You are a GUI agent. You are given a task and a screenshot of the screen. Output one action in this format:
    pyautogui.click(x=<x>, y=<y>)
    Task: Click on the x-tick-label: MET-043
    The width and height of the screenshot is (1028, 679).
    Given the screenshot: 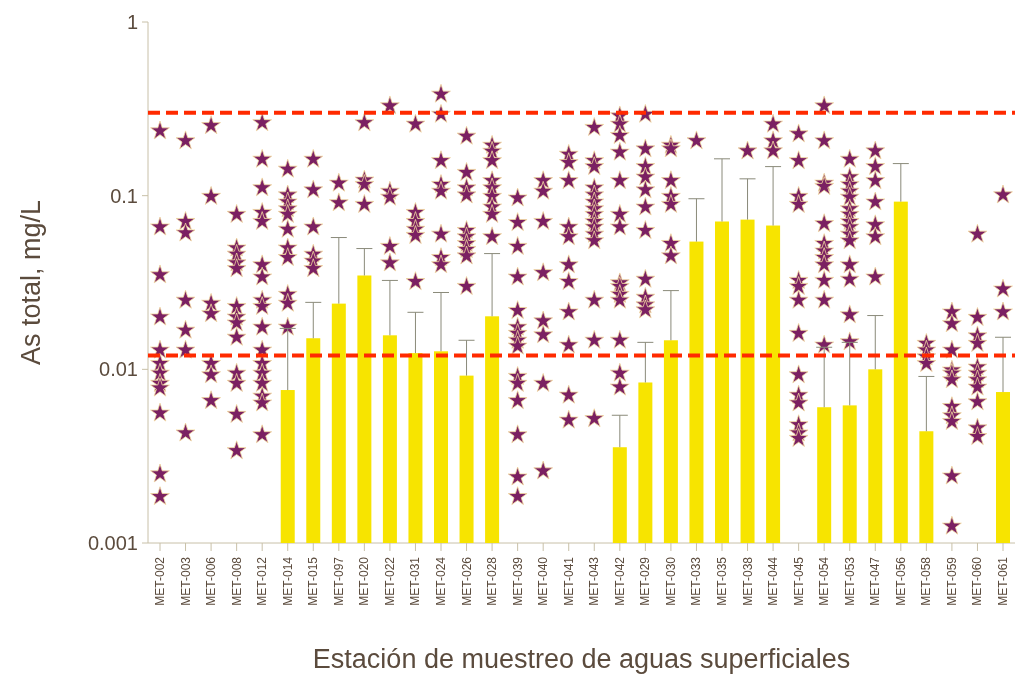 What is the action you would take?
    pyautogui.click(x=594, y=581)
    